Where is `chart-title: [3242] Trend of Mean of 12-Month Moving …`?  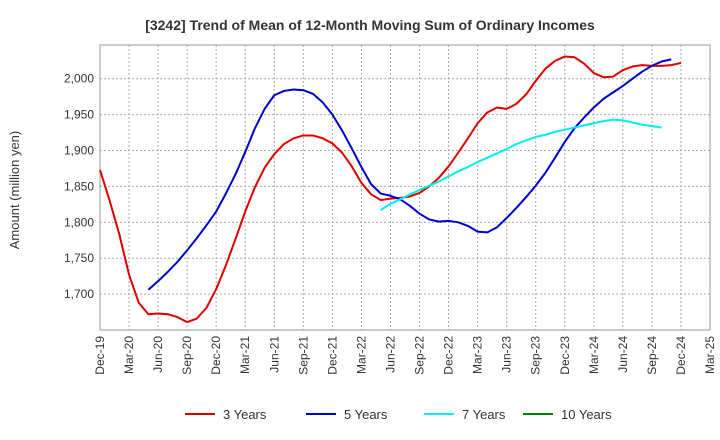 chart-title: [3242] Trend of Mean of 12-Month Moving … is located at coordinates (370, 25).